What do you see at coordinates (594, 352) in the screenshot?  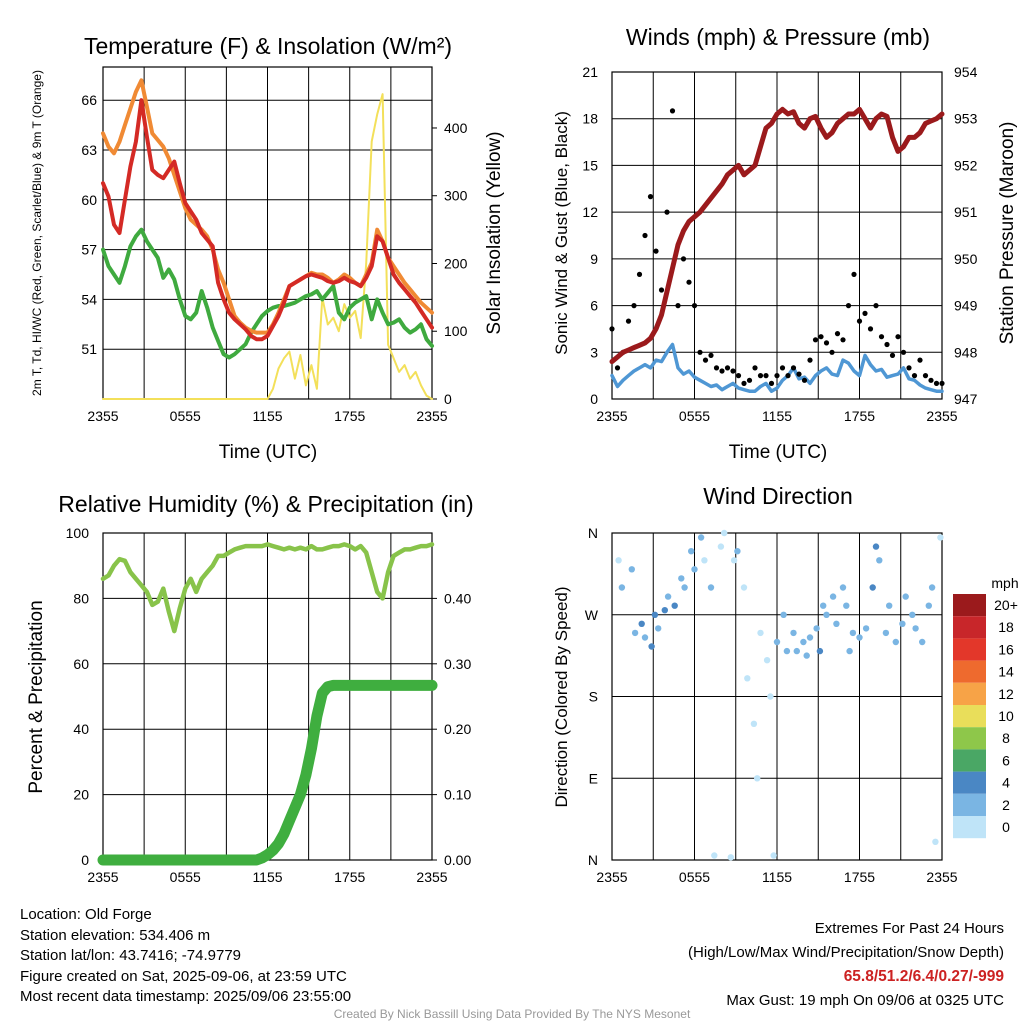 I see `y-tick-label: 3` at bounding box center [594, 352].